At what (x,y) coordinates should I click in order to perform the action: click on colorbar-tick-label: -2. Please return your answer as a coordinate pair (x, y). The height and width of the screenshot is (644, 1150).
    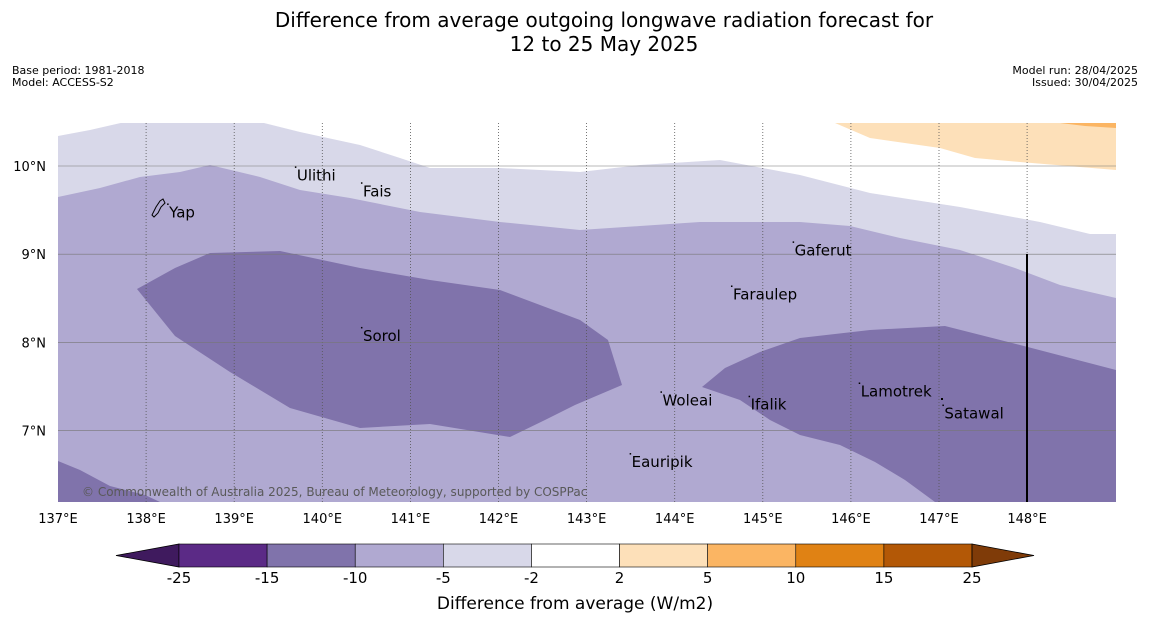
    Looking at the image, I should click on (531, 578).